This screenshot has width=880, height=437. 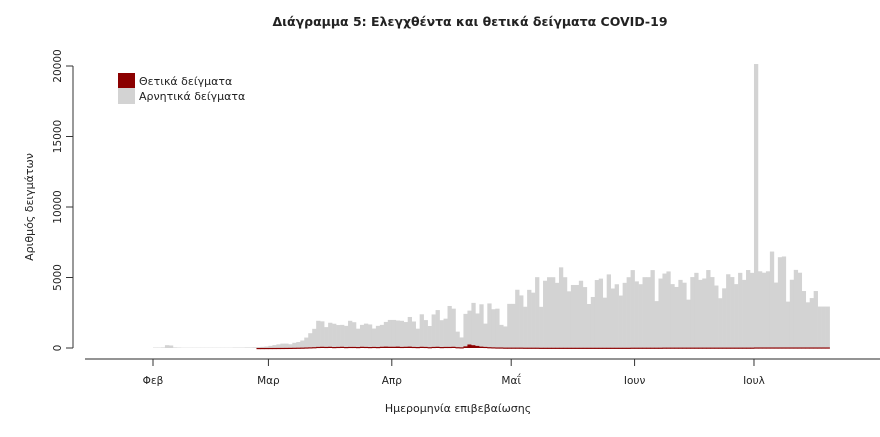 What do you see at coordinates (454, 373) in the screenshot?
I see `x-ticks: Φεβ Μαρ Απρ Μαΐ Ιουν Ιουλ` at bounding box center [454, 373].